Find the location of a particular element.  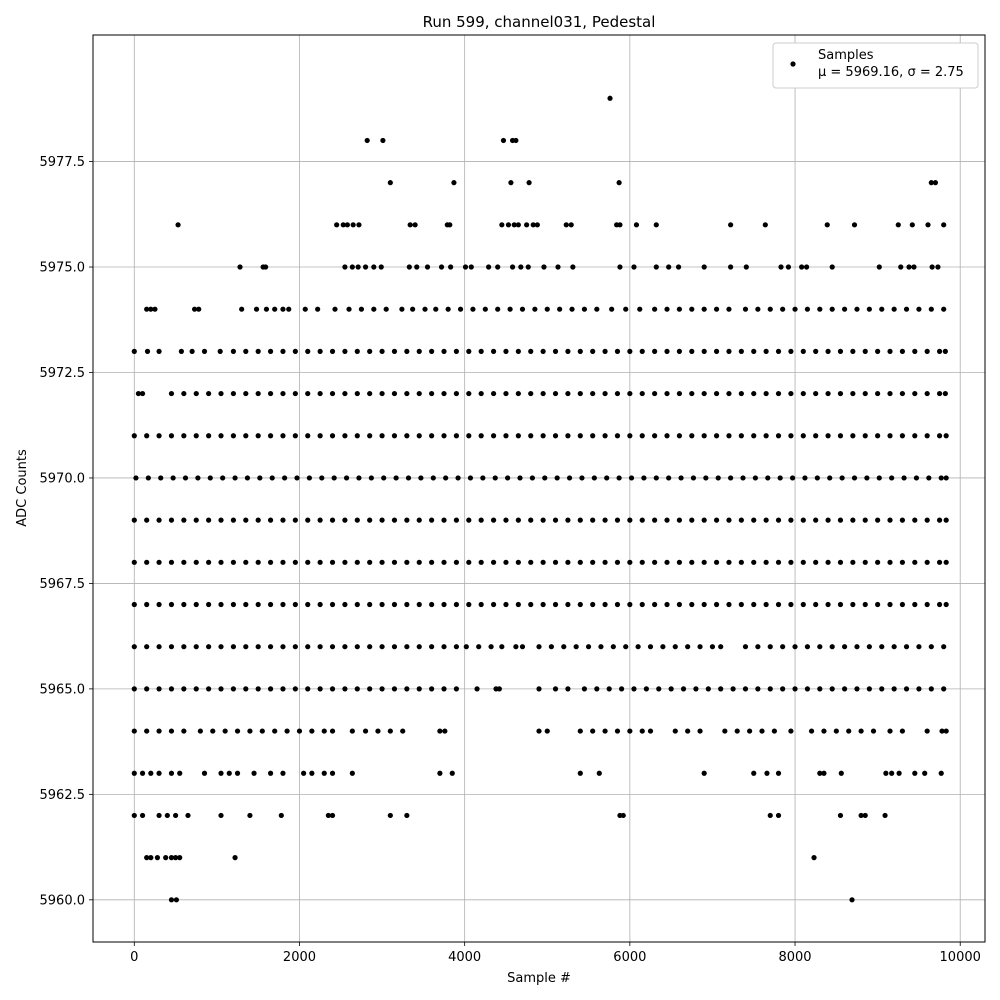

y-tick-label: 5970.0 is located at coordinates (63, 478).